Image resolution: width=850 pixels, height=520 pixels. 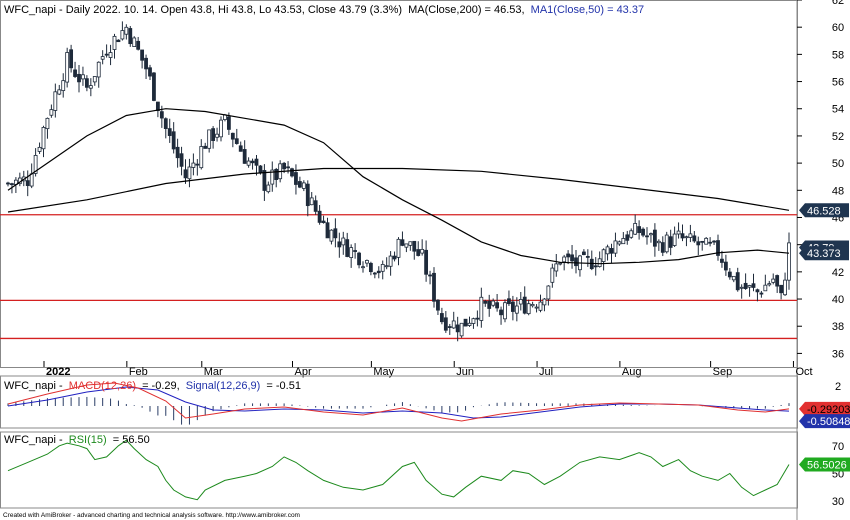 I want to click on rsi-y-tick-30: 30, so click(x=838, y=502).